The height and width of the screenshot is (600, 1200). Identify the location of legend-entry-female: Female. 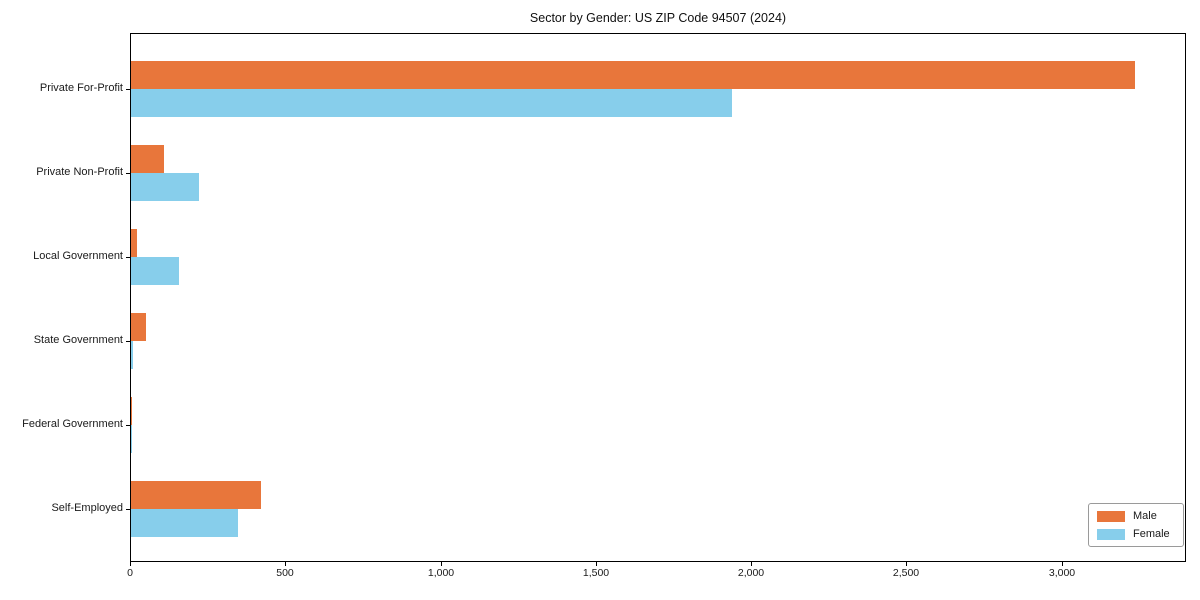
(1136, 534).